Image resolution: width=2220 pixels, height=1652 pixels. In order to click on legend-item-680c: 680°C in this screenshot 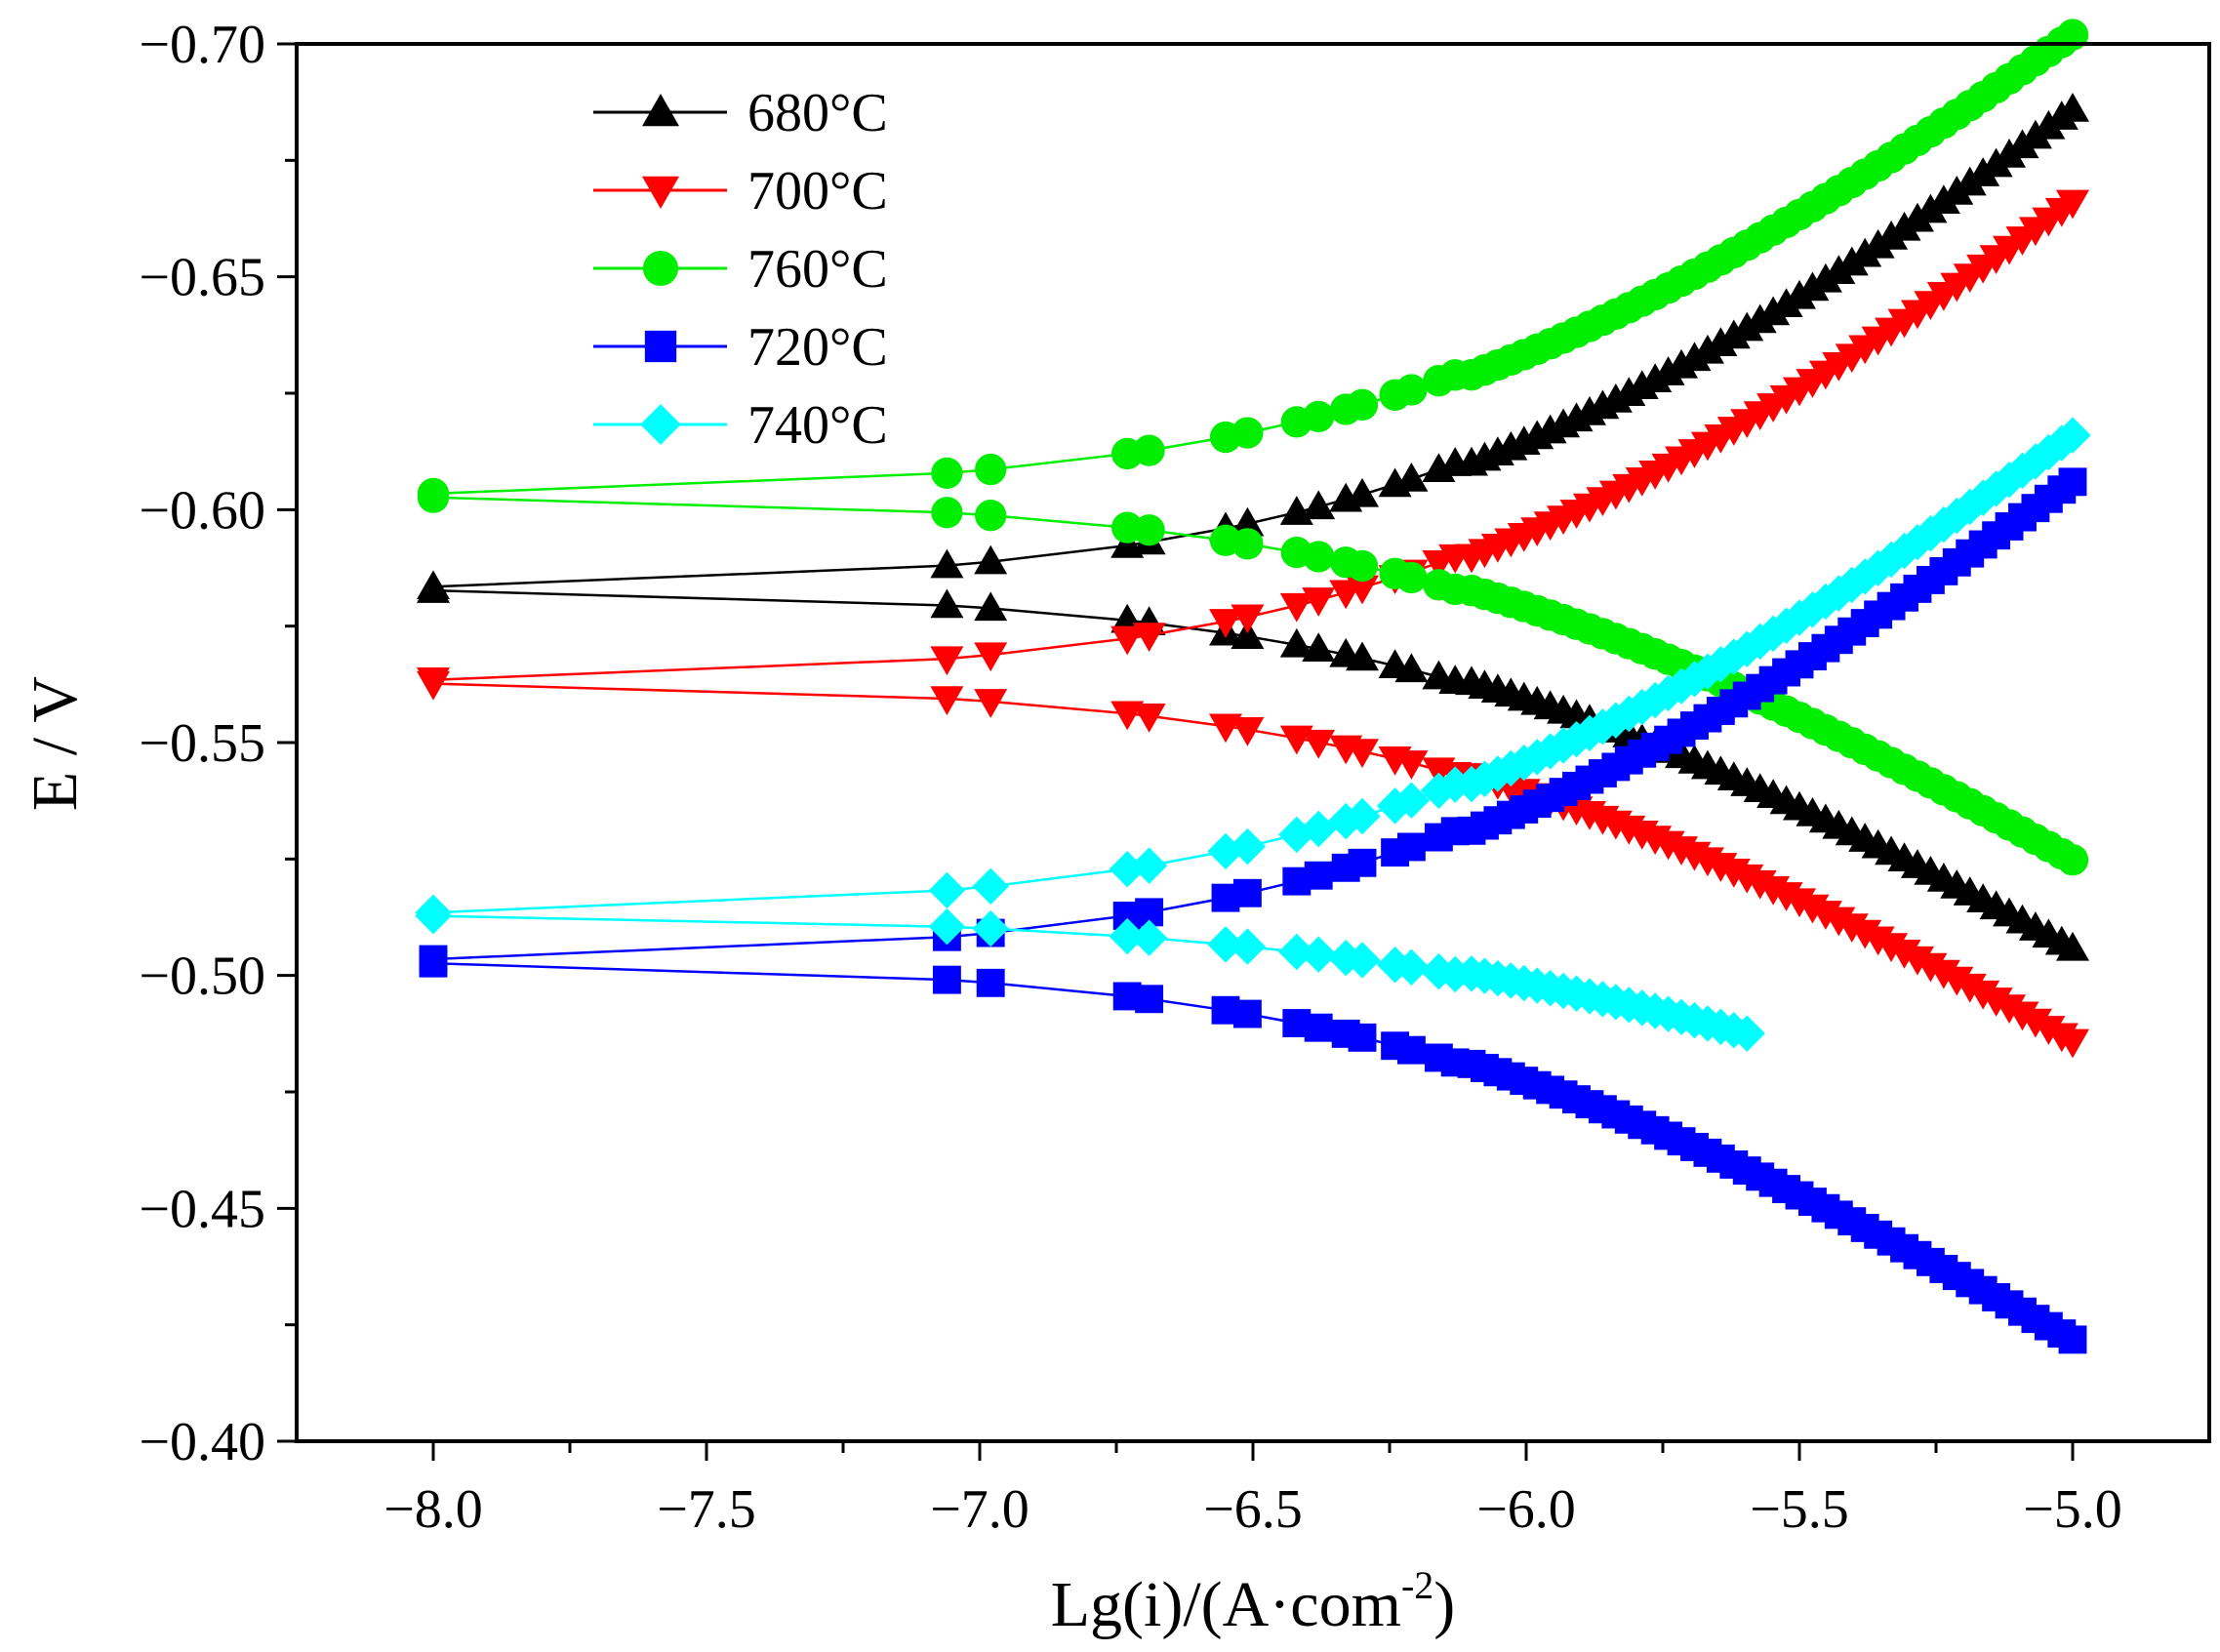, I will do `click(741, 113)`.